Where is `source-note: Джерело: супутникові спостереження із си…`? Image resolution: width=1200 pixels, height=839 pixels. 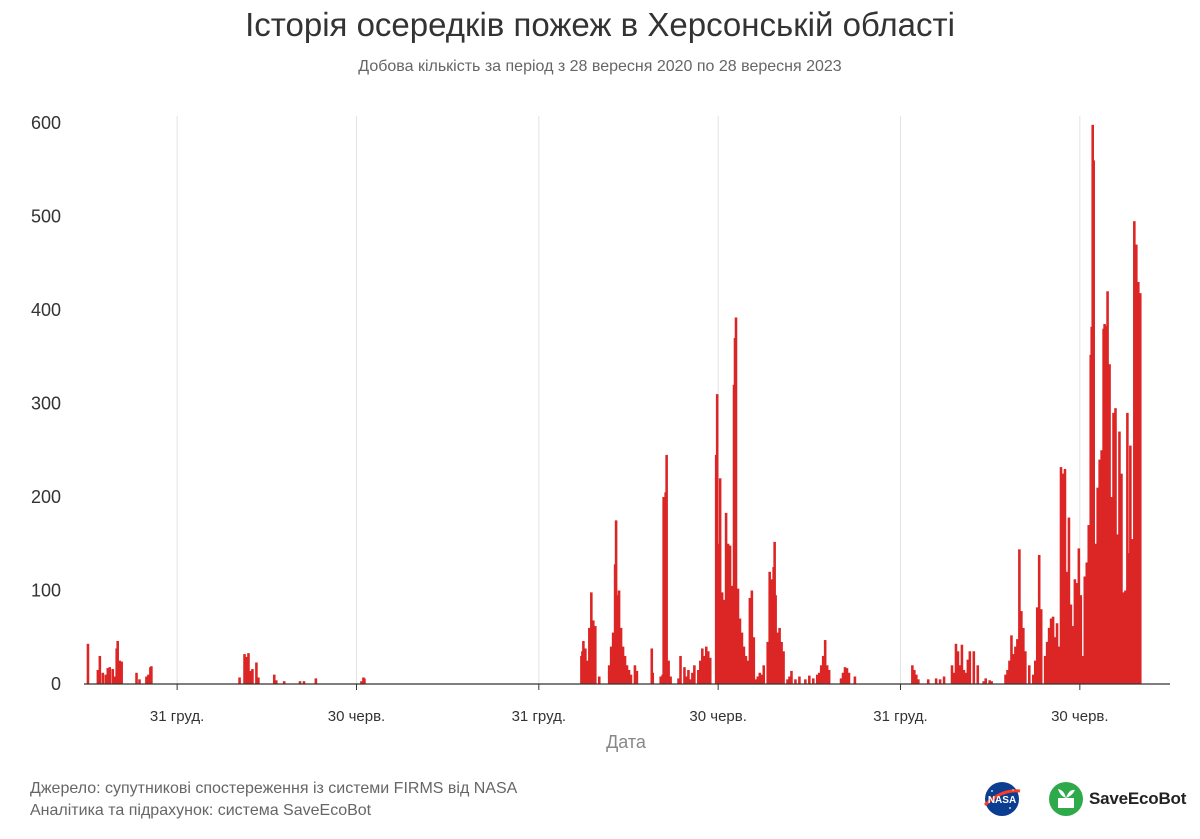 source-note: Джерело: супутникові спостереження із си… is located at coordinates (274, 788).